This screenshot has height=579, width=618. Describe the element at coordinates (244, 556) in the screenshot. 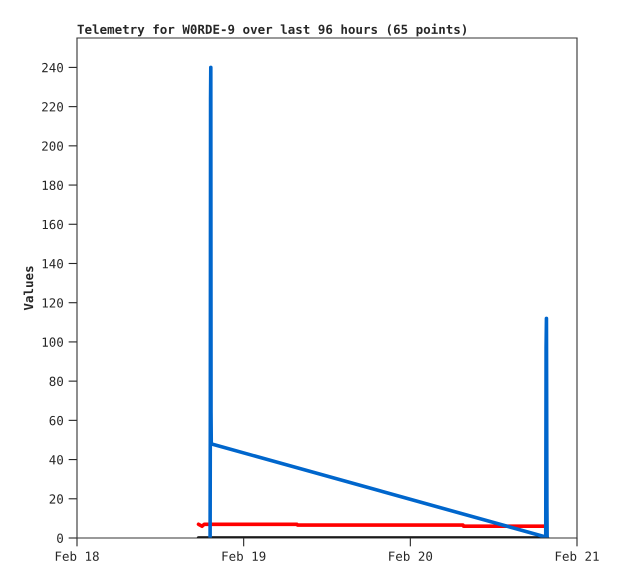

I see `x-tick-label: Feb 19` at that location.